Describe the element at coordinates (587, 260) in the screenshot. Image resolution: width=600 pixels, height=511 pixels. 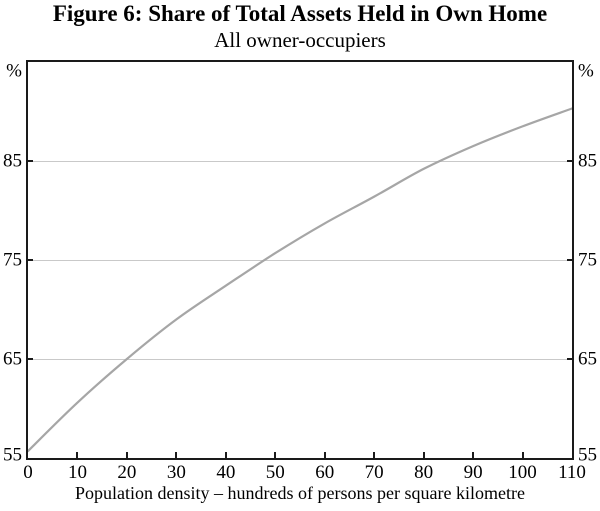
I see `y-label-ylab-right-75: 75` at that location.